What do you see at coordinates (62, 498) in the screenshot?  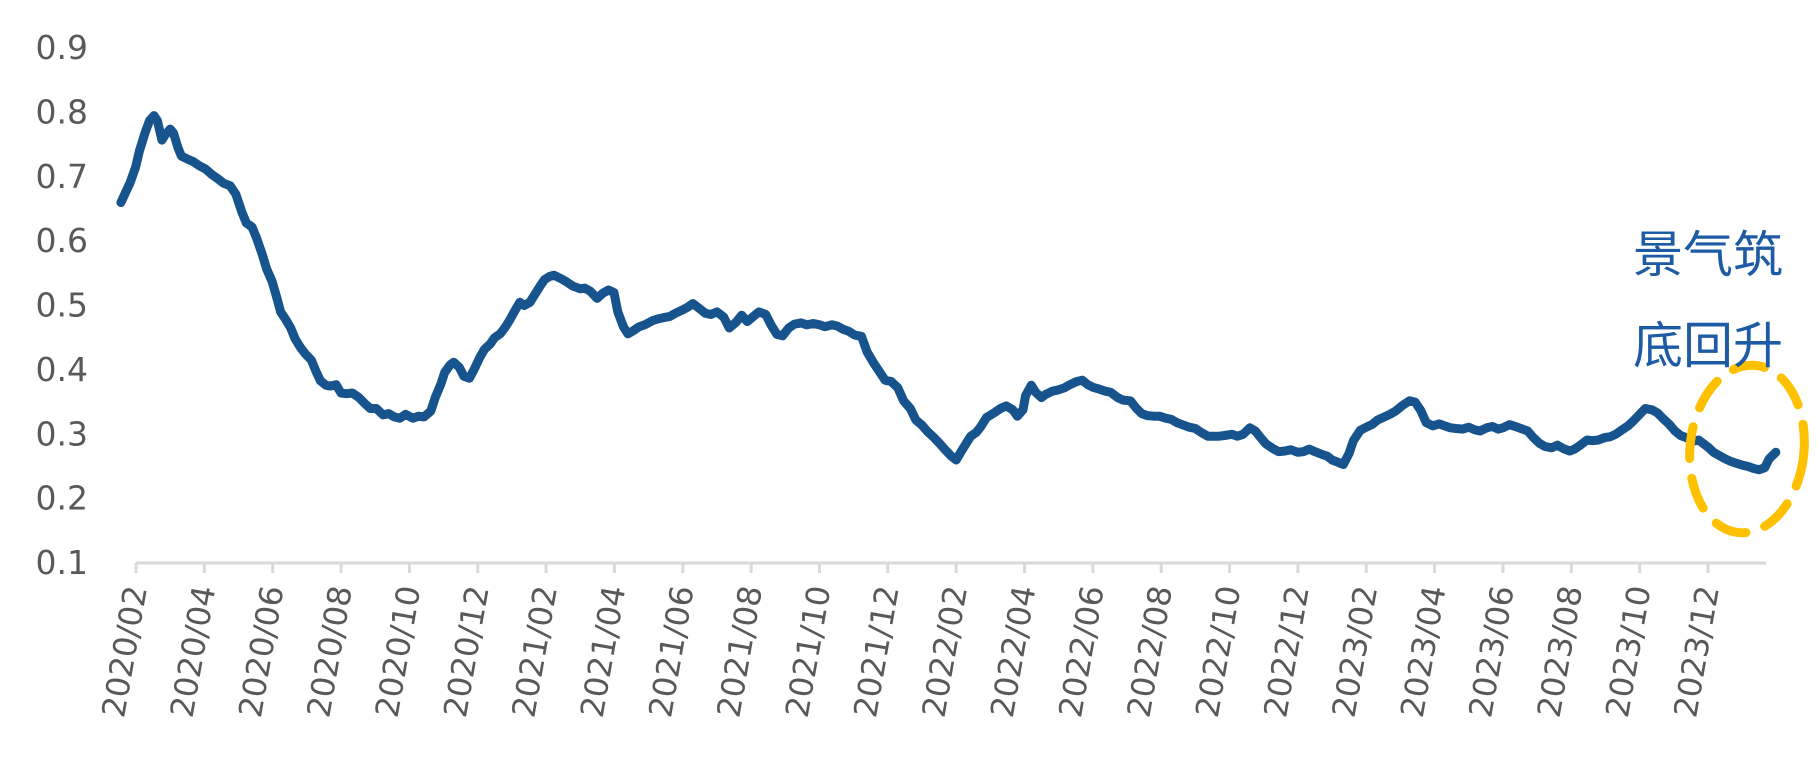 I see `y-tick-label: 0.2` at bounding box center [62, 498].